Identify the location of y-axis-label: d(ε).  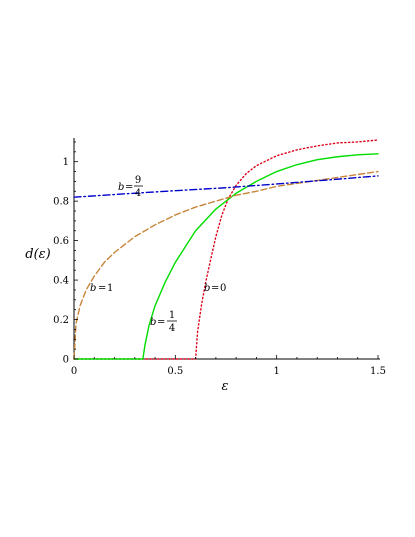
(37, 254).